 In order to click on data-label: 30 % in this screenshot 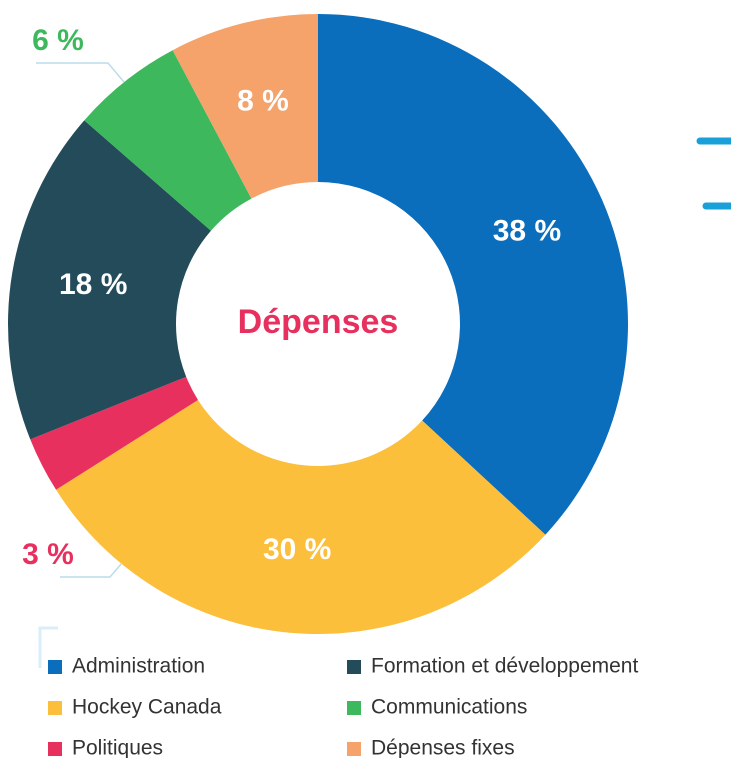, I will do `click(297, 549)`.